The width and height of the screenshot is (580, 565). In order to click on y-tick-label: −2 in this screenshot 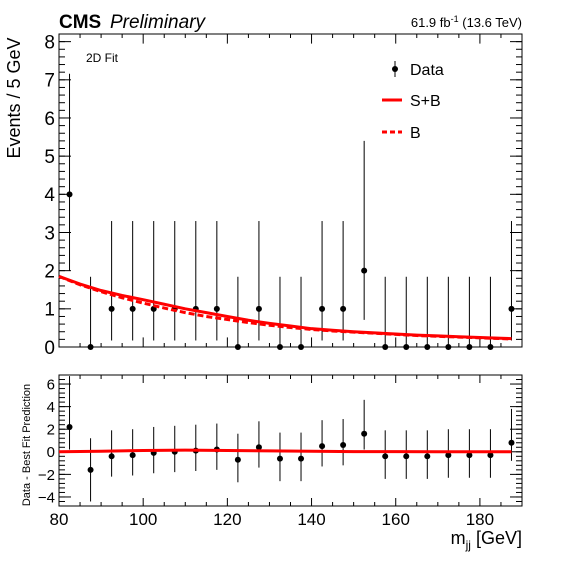, I will do `click(46, 475)`.